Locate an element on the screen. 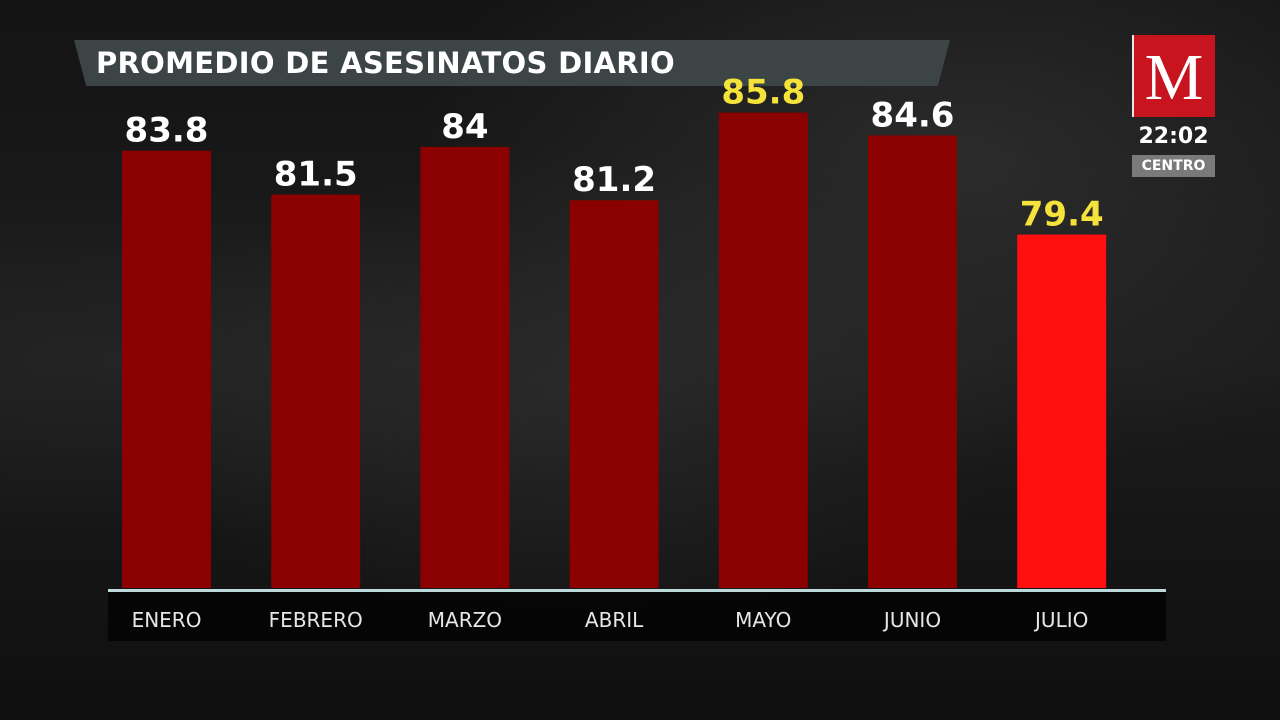 Image resolution: width=1280 pixels, height=720 pixels. category-label-junio: JUNIO is located at coordinates (911, 620).